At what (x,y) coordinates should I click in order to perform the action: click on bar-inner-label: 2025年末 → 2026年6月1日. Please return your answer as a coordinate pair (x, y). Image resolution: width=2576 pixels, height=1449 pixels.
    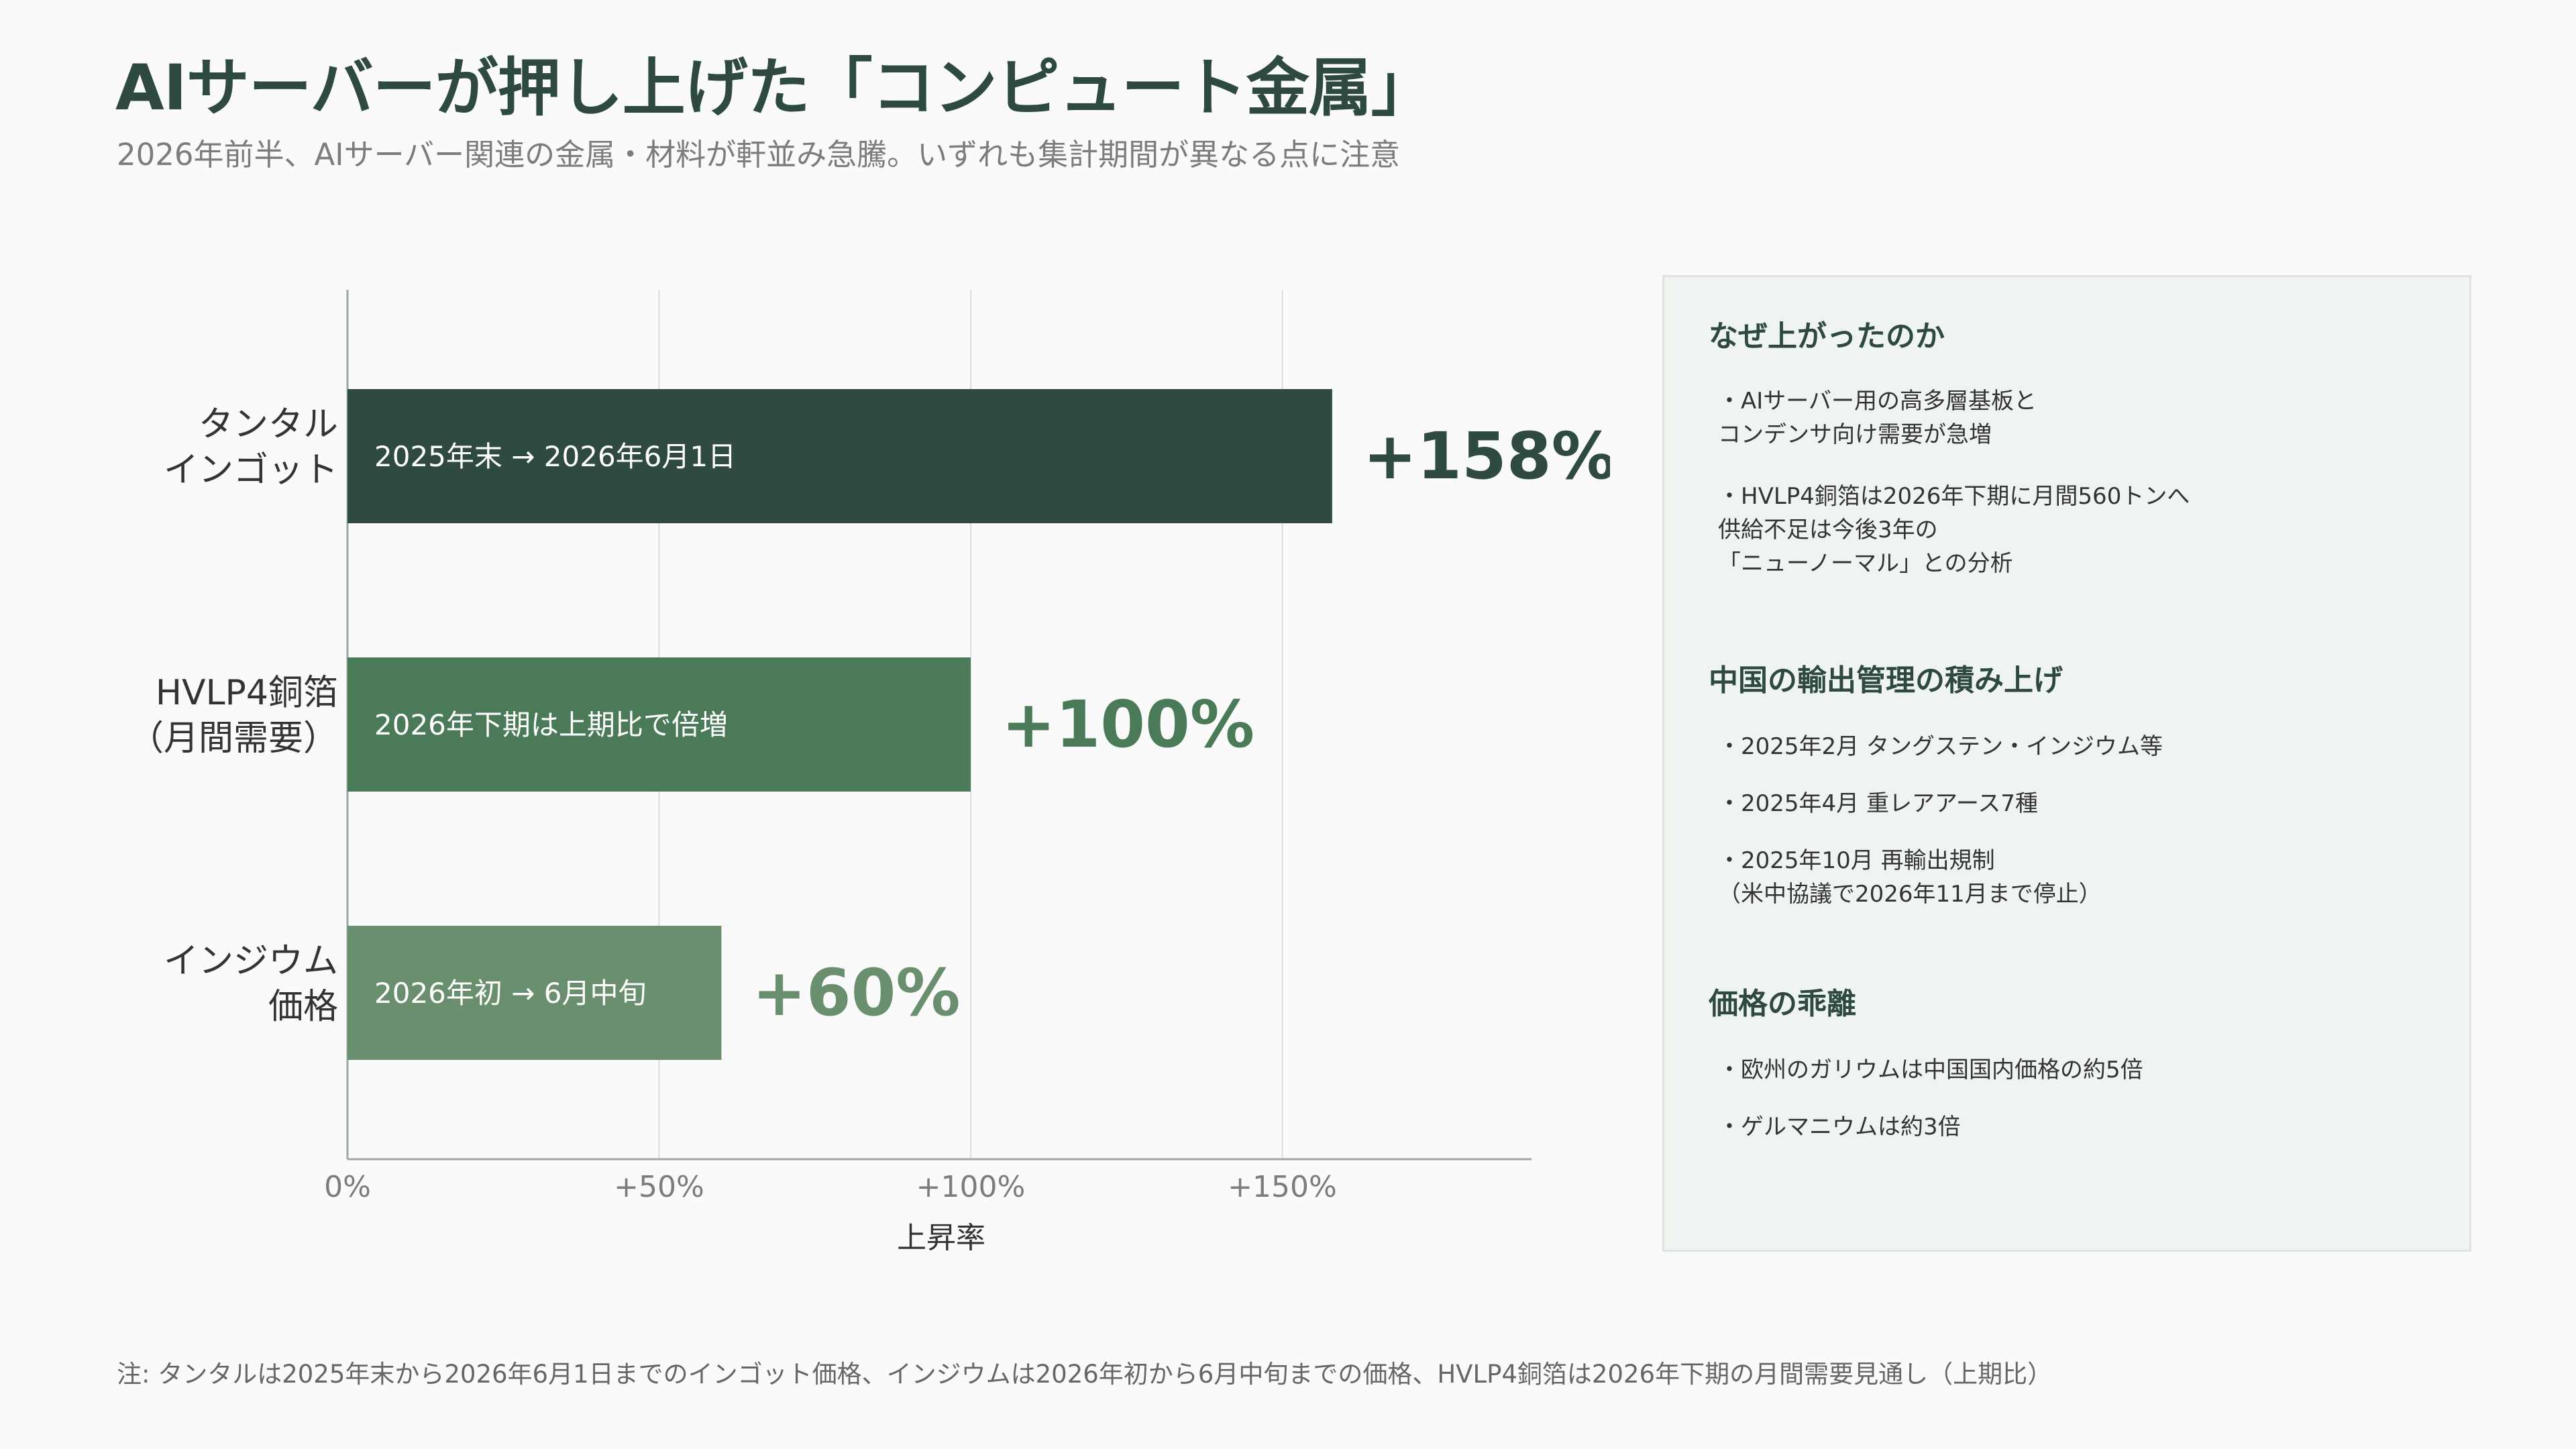
    Looking at the image, I should click on (555, 456).